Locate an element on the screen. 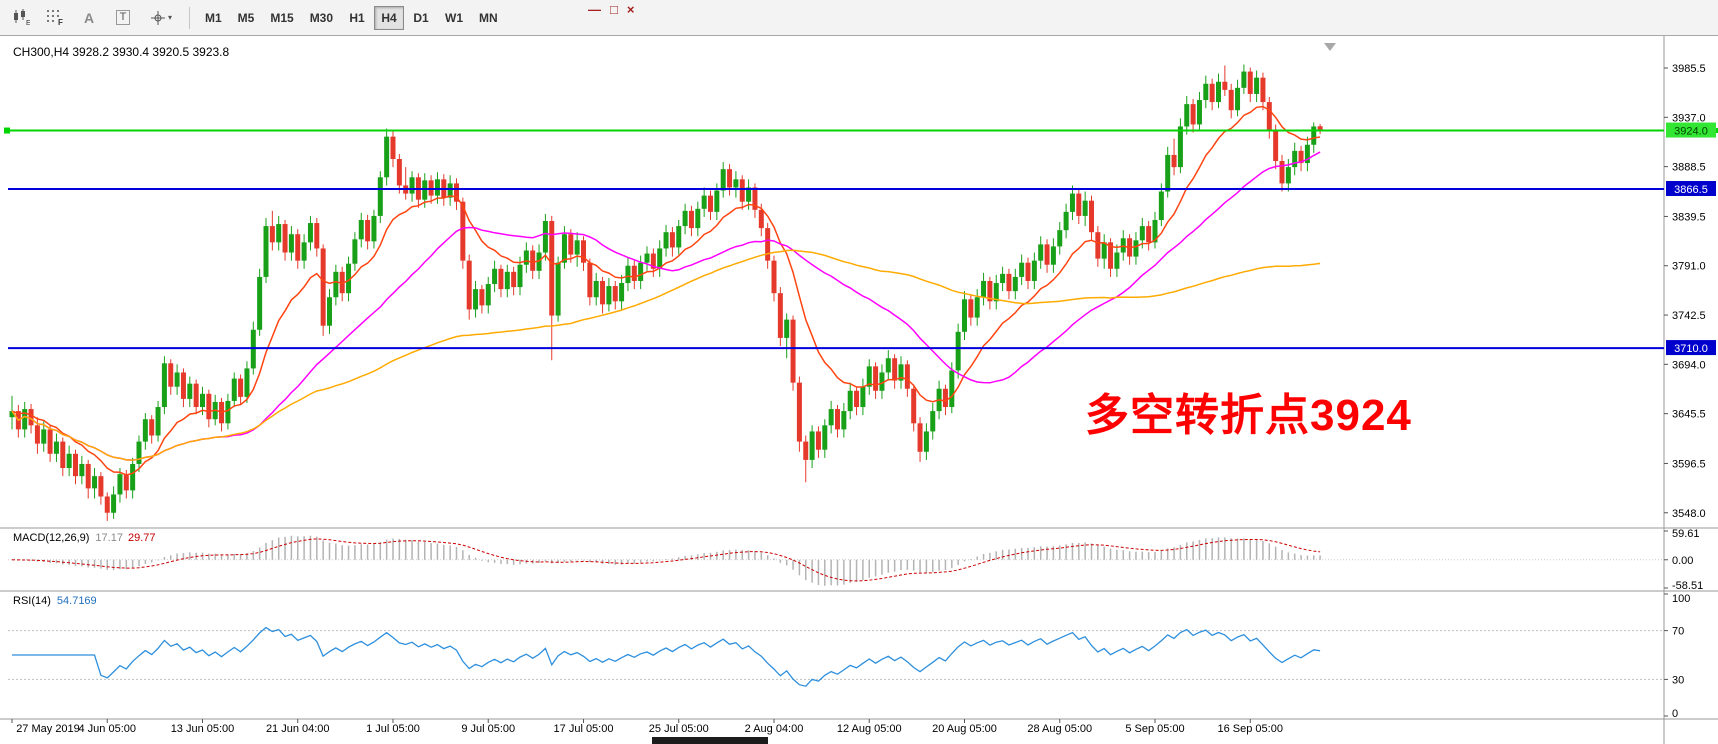  crosshair-tool-button: ▾ is located at coordinates (161, 18).